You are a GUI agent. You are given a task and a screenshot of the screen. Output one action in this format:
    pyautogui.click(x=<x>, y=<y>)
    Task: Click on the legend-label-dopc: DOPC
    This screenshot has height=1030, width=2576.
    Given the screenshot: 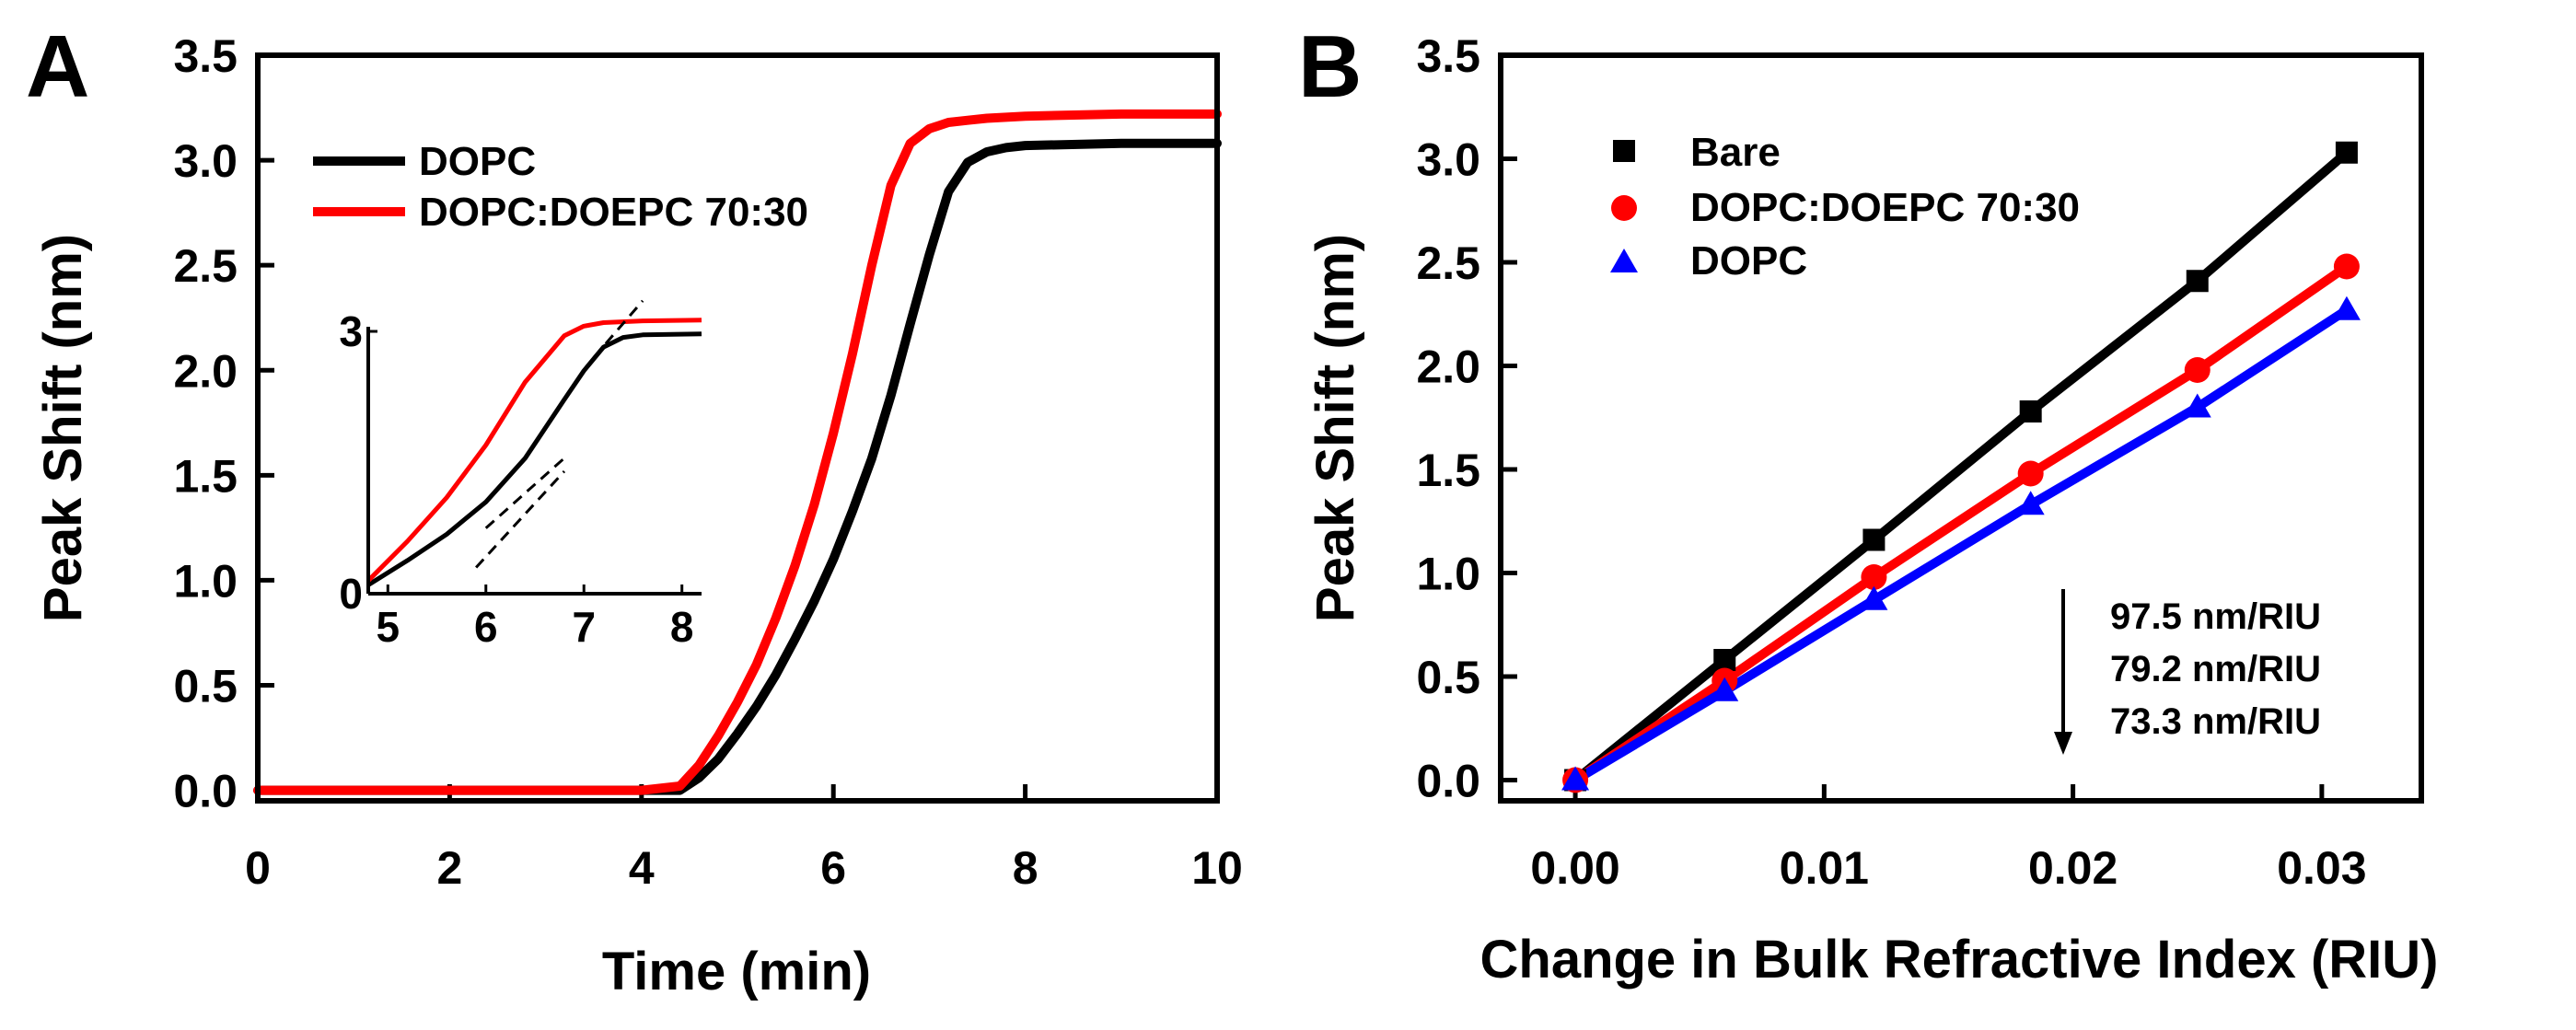 What is the action you would take?
    pyautogui.click(x=477, y=161)
    